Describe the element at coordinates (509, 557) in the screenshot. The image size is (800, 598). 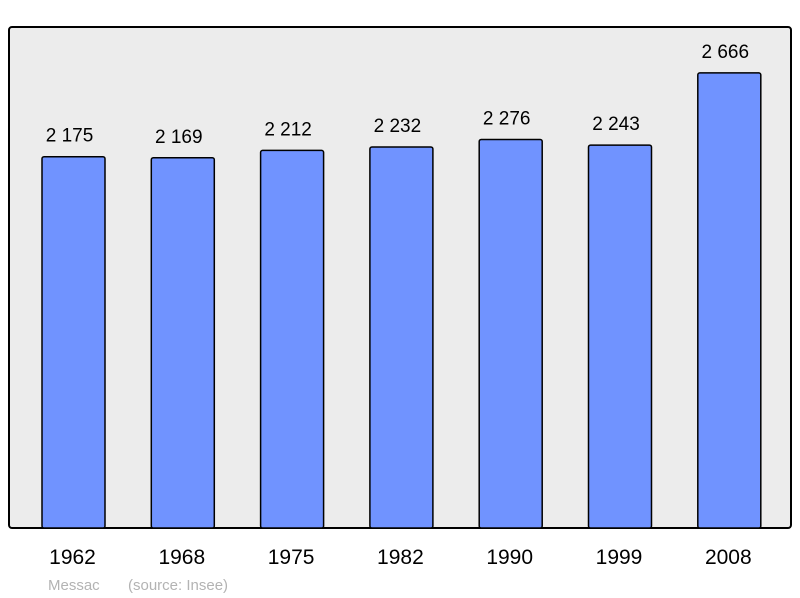
I see `x-tick-label-1990: 1990` at that location.